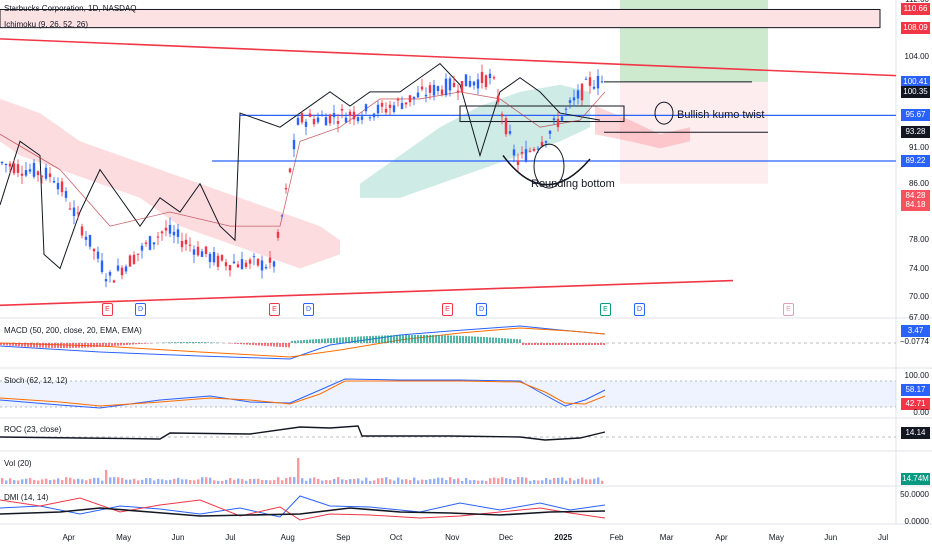  Describe the element at coordinates (915, 9) in the screenshot. I see `price-tag-110.66: 110.66` at that location.